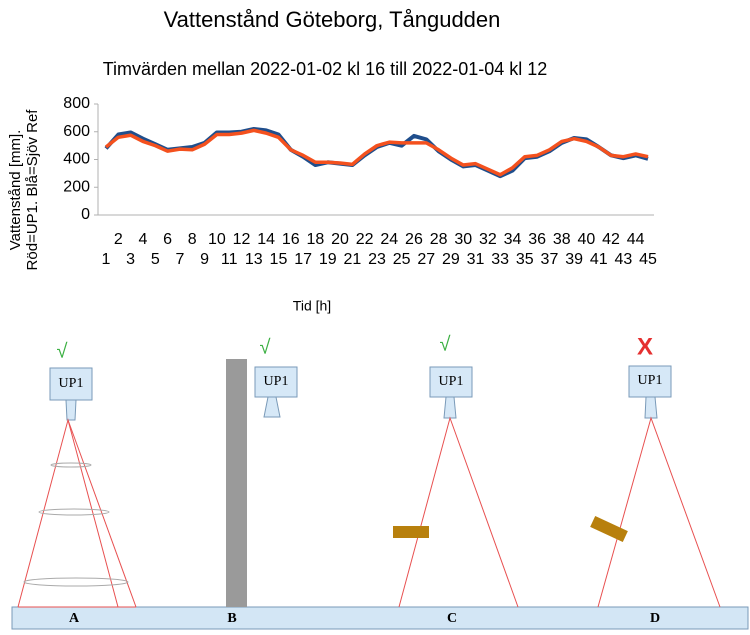 This screenshot has height=635, width=750. Describe the element at coordinates (537, 239) in the screenshot. I see `x-tick-label: 36` at that location.